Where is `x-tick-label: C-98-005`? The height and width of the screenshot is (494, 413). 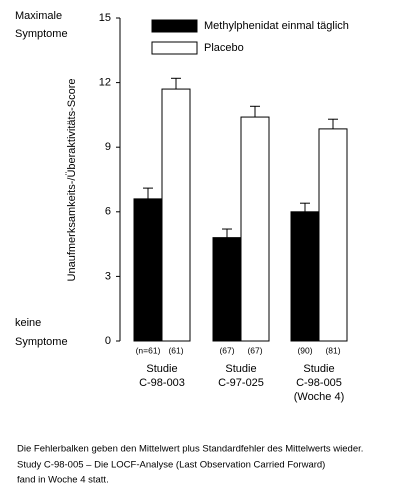 x-tick-label: C-98-005 is located at coordinates (319, 383).